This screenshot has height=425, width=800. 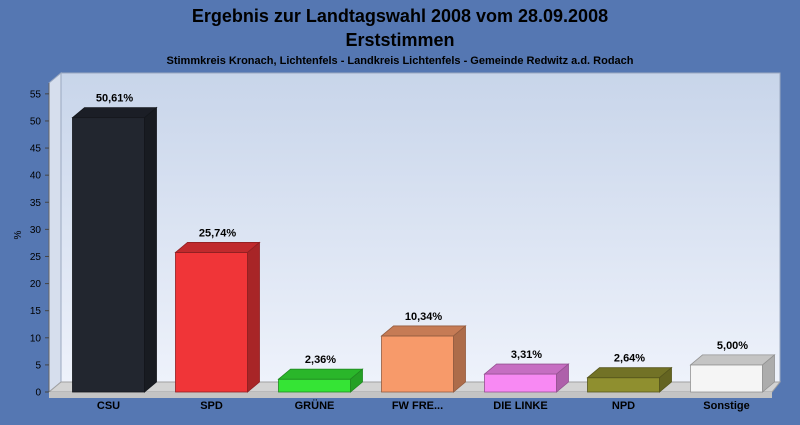 What do you see at coordinates (315, 405) in the screenshot?
I see `x-category-label: GRÜNE` at bounding box center [315, 405].